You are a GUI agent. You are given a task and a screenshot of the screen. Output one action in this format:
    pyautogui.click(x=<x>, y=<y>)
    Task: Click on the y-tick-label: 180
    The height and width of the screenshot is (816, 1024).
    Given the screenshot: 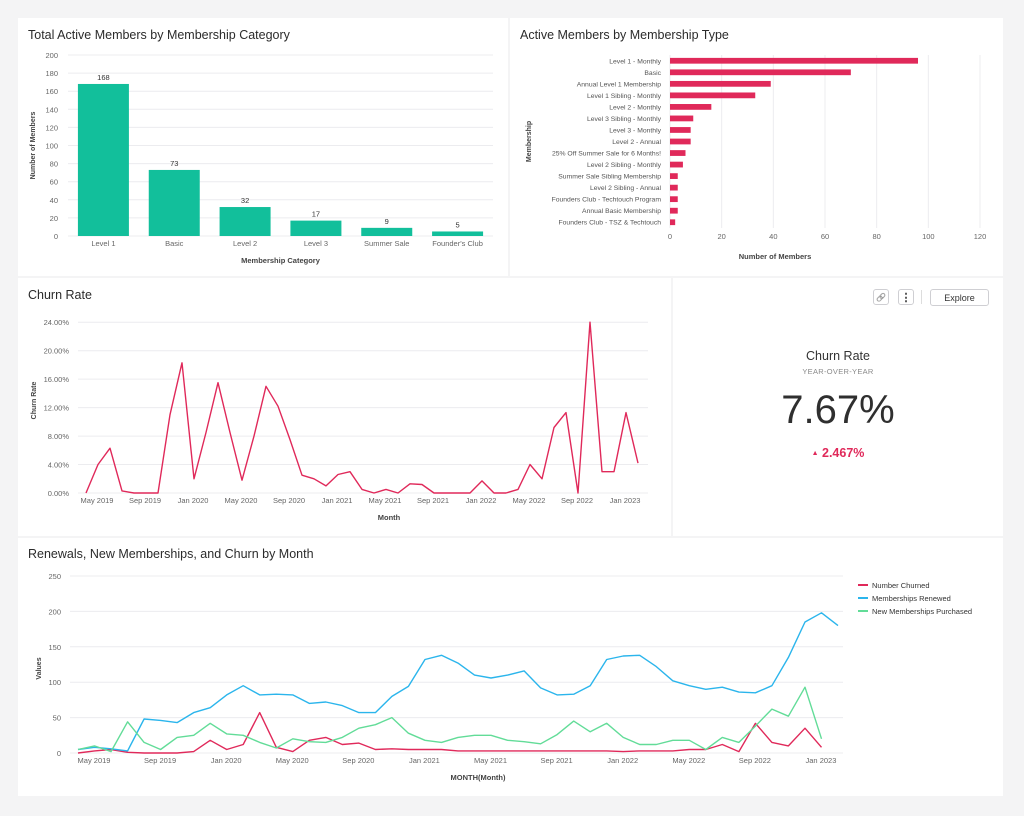 What is the action you would take?
    pyautogui.click(x=51, y=73)
    